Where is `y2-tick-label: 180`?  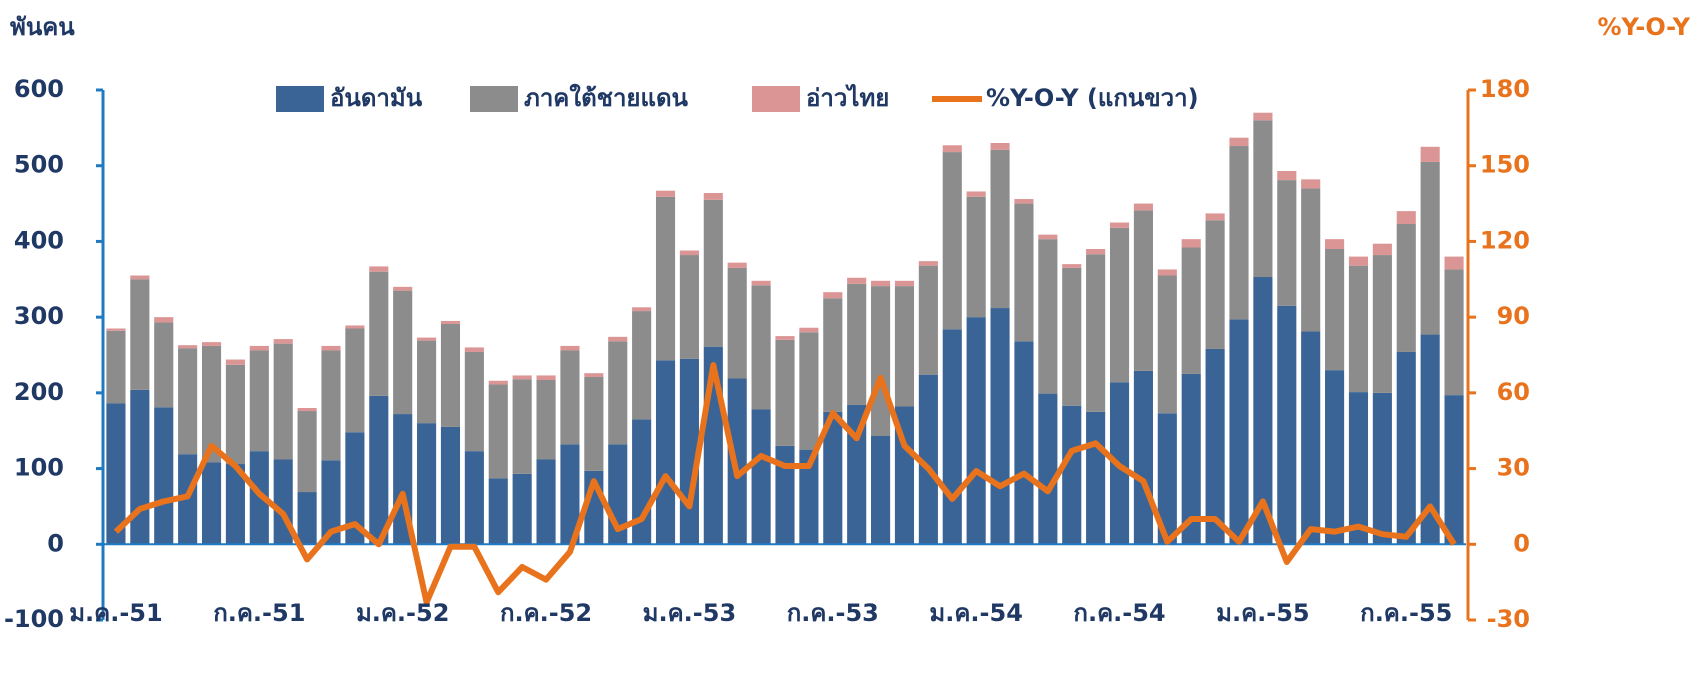
y2-tick-label: 180 is located at coordinates (1505, 89).